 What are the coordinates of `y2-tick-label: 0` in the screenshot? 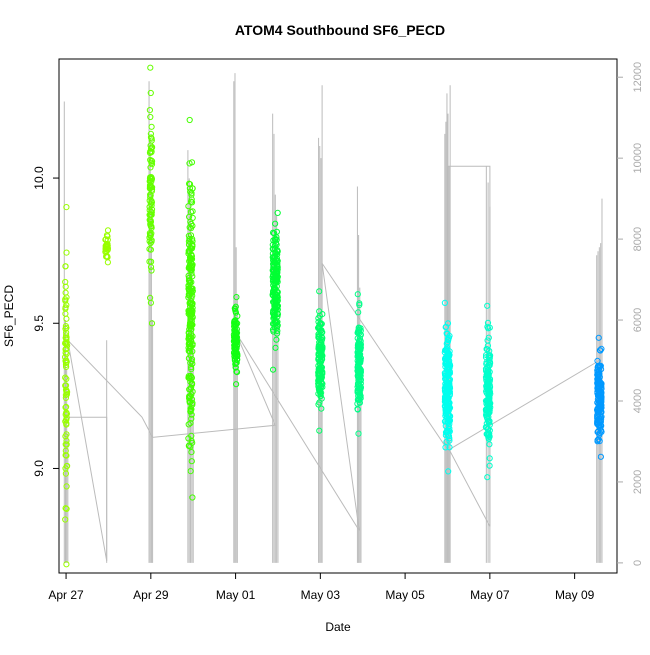 It's located at (638, 563).